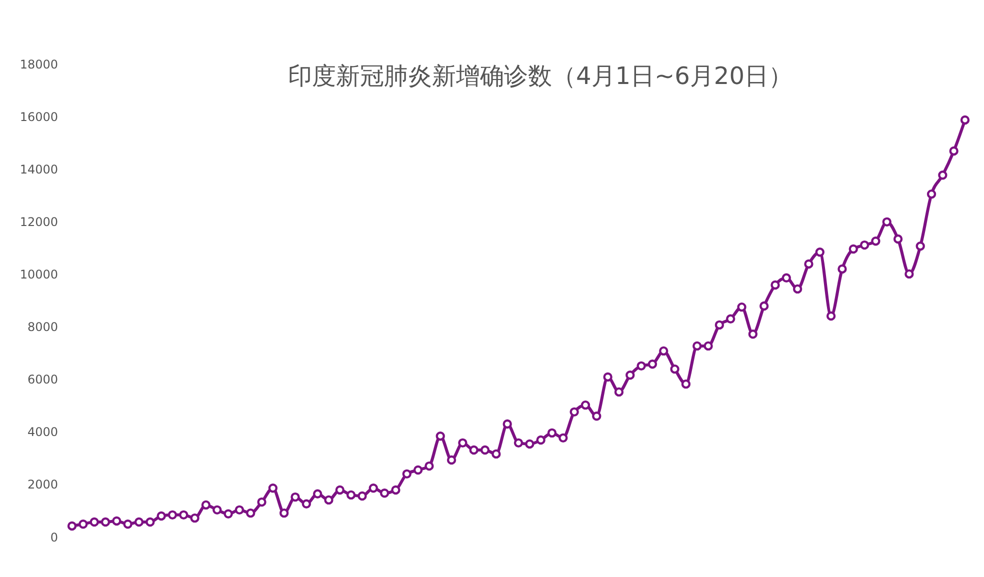  What do you see at coordinates (39, 169) in the screenshot?
I see `y-tick-label: 14000` at bounding box center [39, 169].